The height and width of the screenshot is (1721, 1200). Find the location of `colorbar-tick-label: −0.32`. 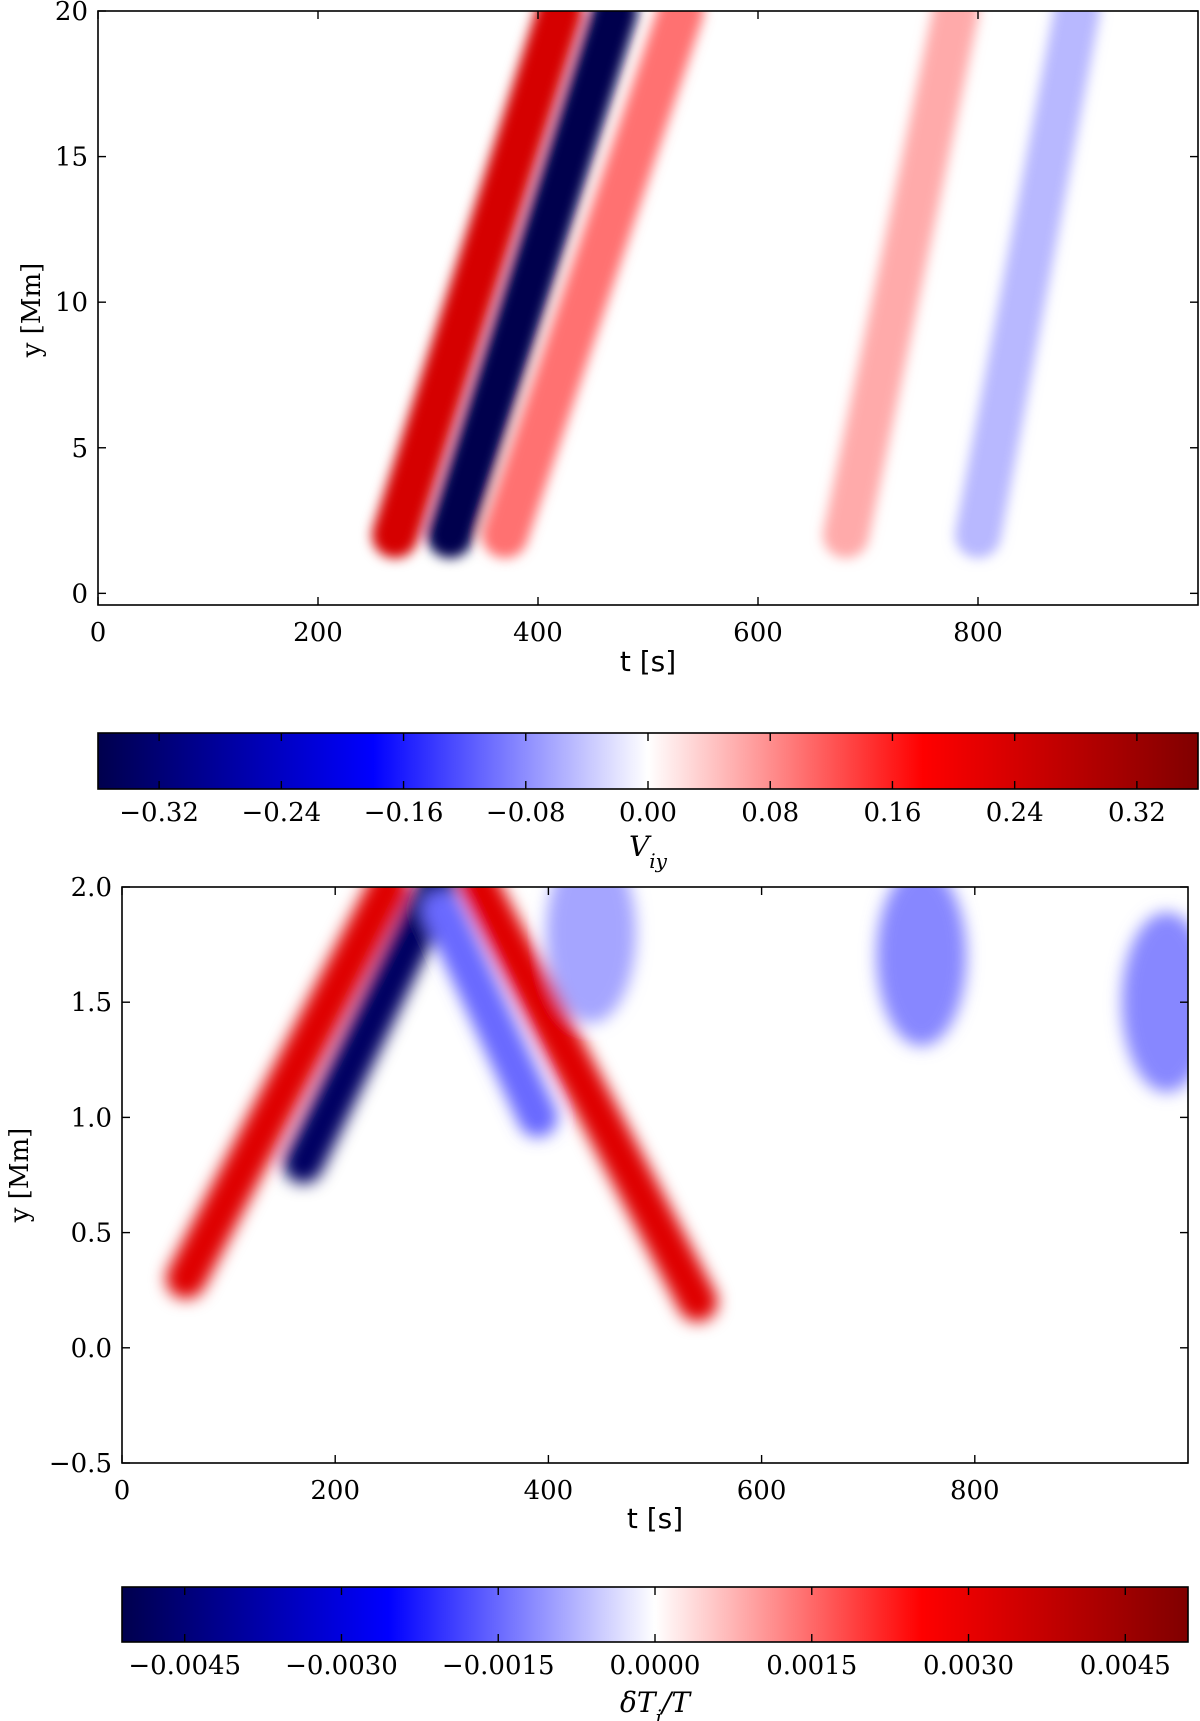

colorbar-tick-label: −0.32 is located at coordinates (159, 813).